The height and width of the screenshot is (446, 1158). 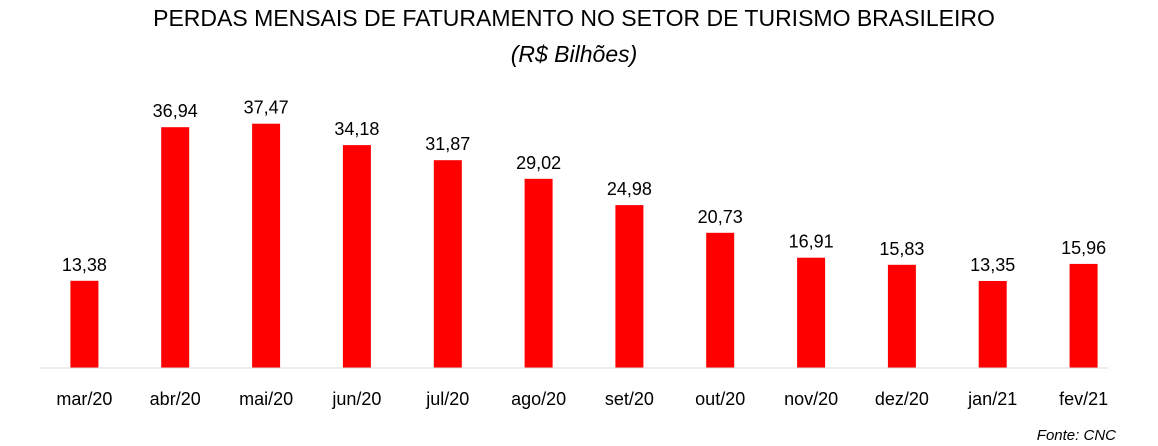 I want to click on x-tick-label-mar-20: mar/20, so click(x=84, y=399).